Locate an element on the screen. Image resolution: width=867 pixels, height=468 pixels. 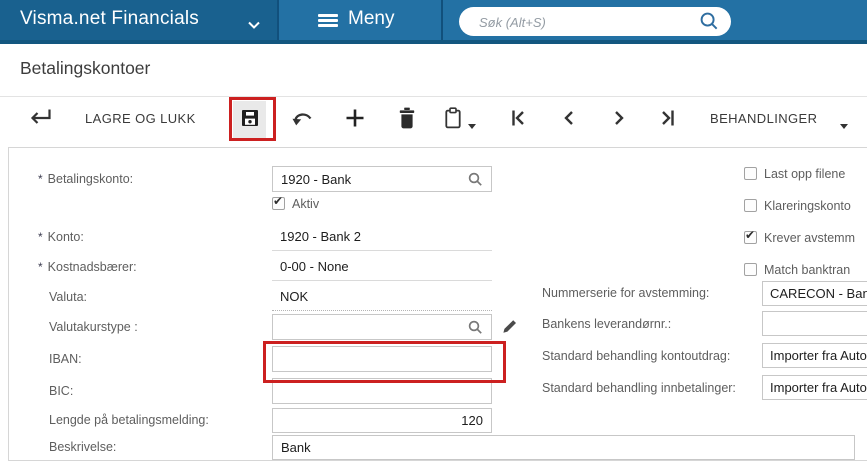
konto-underline is located at coordinates (382, 250).